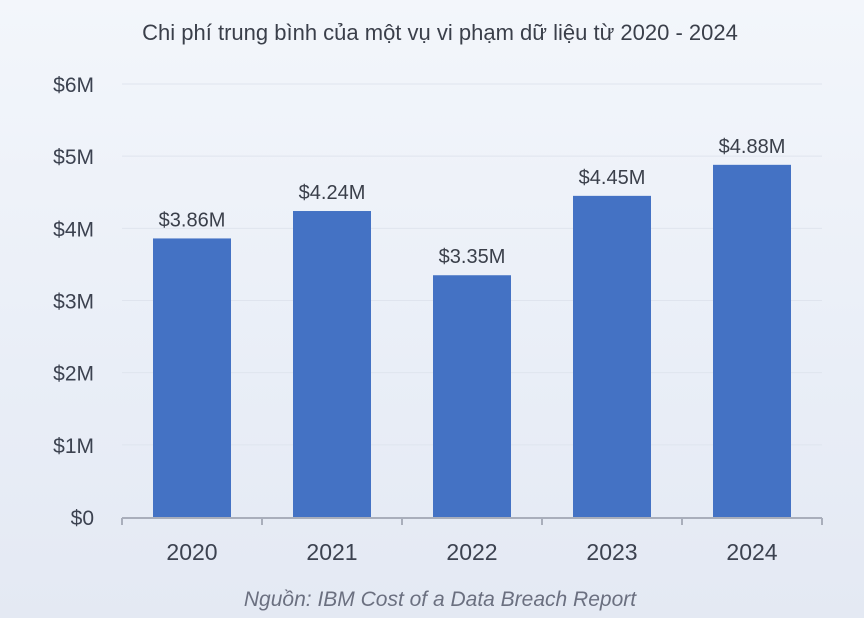 This screenshot has width=864, height=618. I want to click on y-tick-label: $3M, so click(73, 302).